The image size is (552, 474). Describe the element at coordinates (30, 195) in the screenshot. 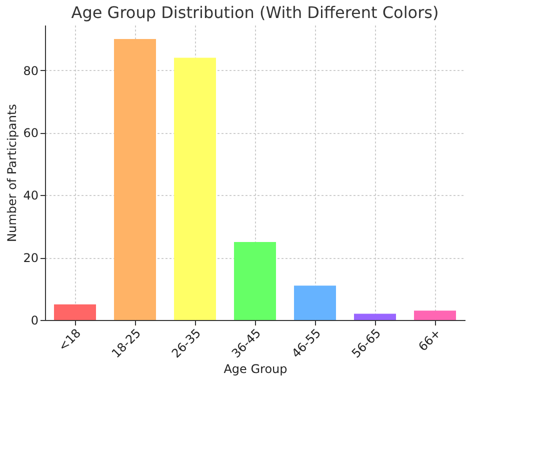

I see `y-tick-label: 40` at that location.